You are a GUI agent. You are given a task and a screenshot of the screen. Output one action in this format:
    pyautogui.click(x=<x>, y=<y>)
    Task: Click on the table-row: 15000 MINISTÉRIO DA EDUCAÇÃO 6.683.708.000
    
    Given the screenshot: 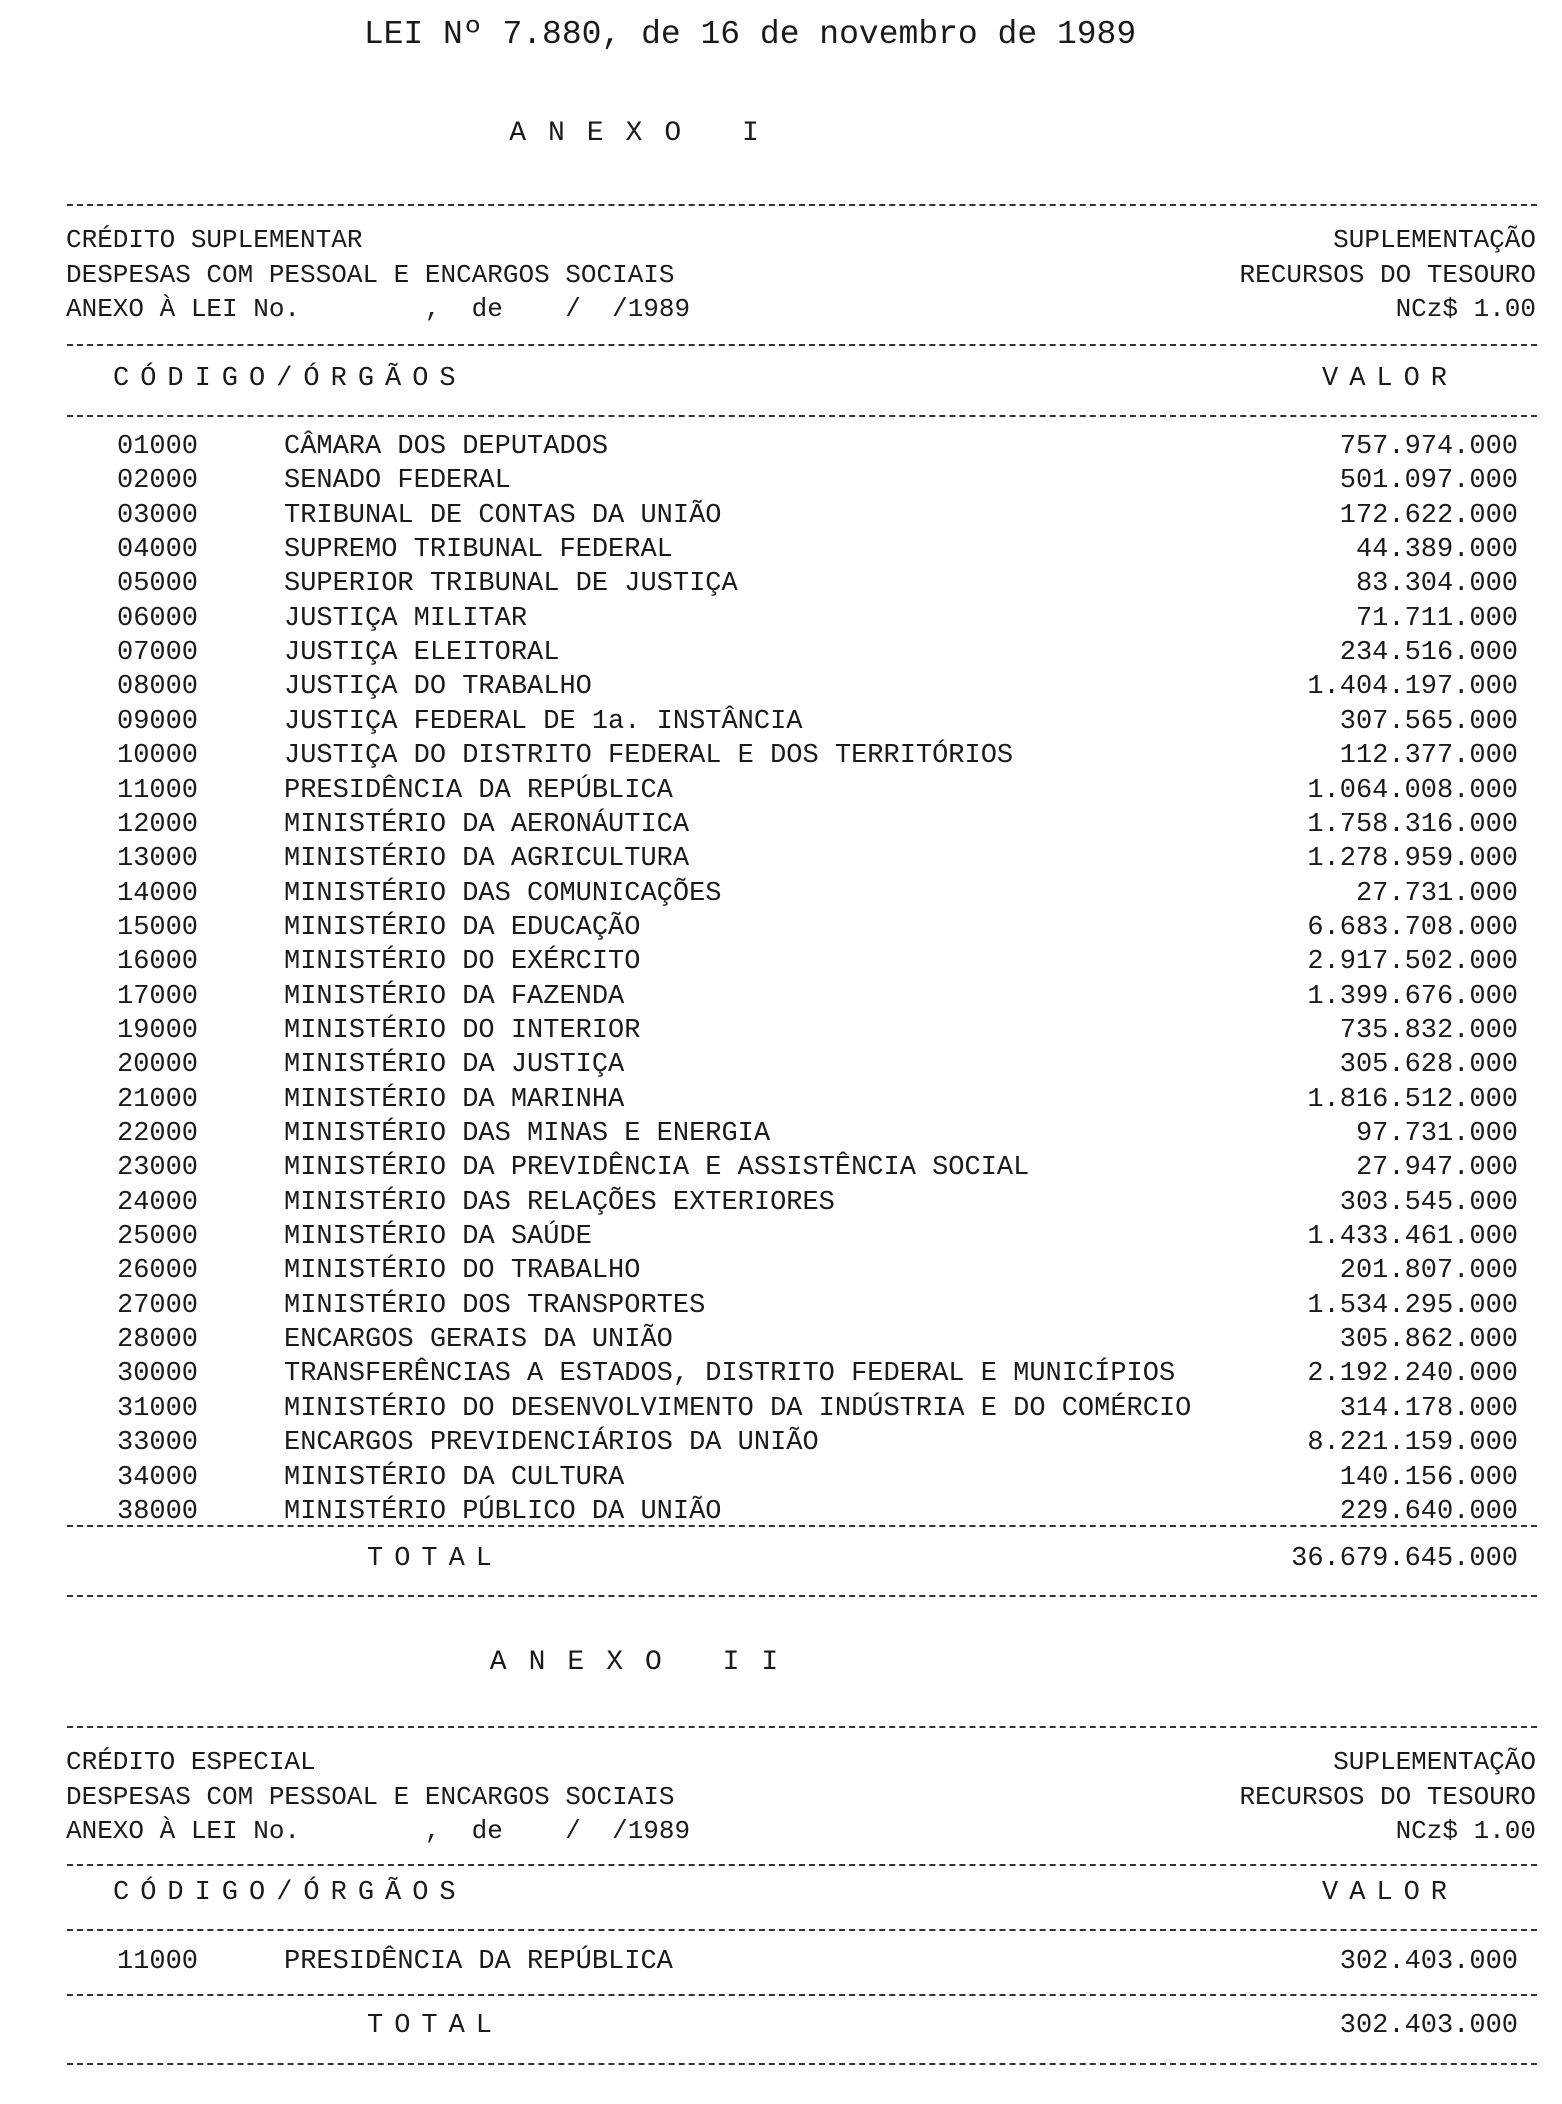 What is the action you would take?
    pyautogui.click(x=781, y=930)
    